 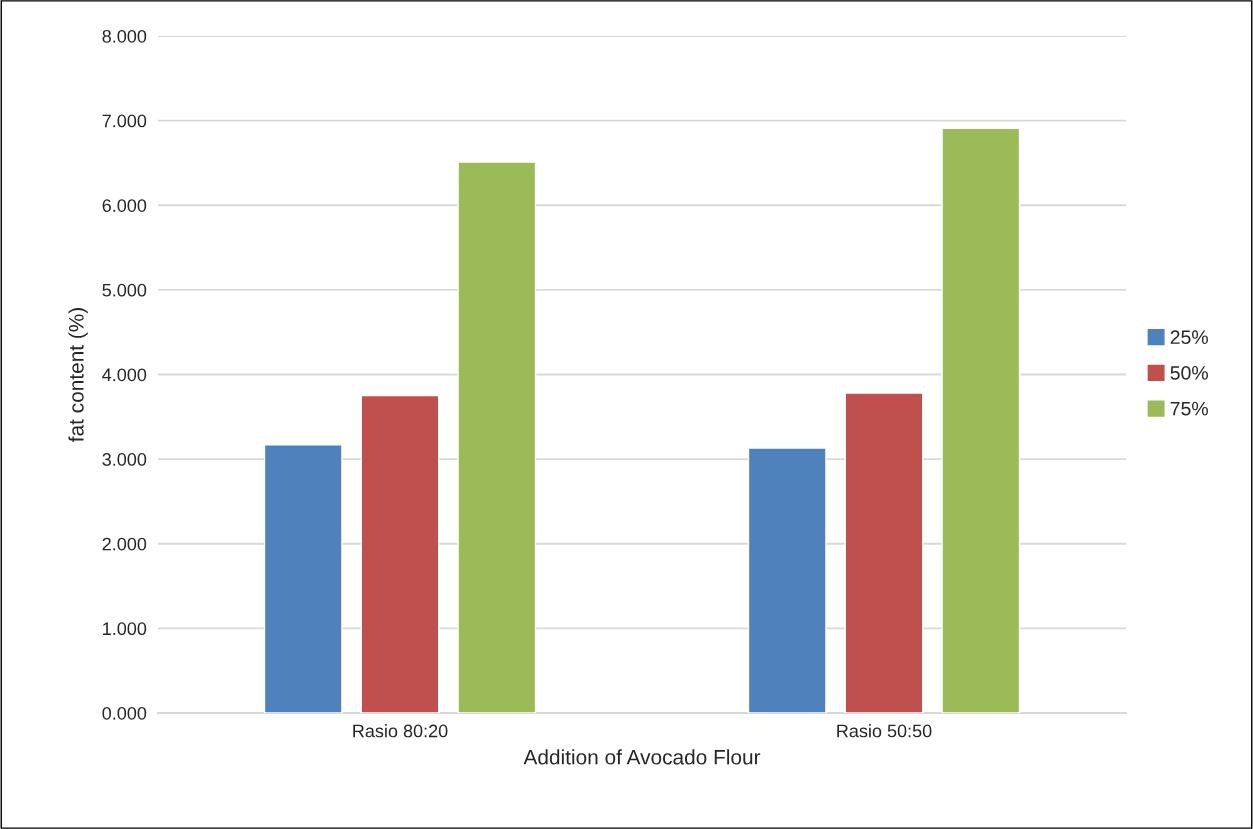 What do you see at coordinates (124, 36) in the screenshot?
I see `y-tick-label: 8.000` at bounding box center [124, 36].